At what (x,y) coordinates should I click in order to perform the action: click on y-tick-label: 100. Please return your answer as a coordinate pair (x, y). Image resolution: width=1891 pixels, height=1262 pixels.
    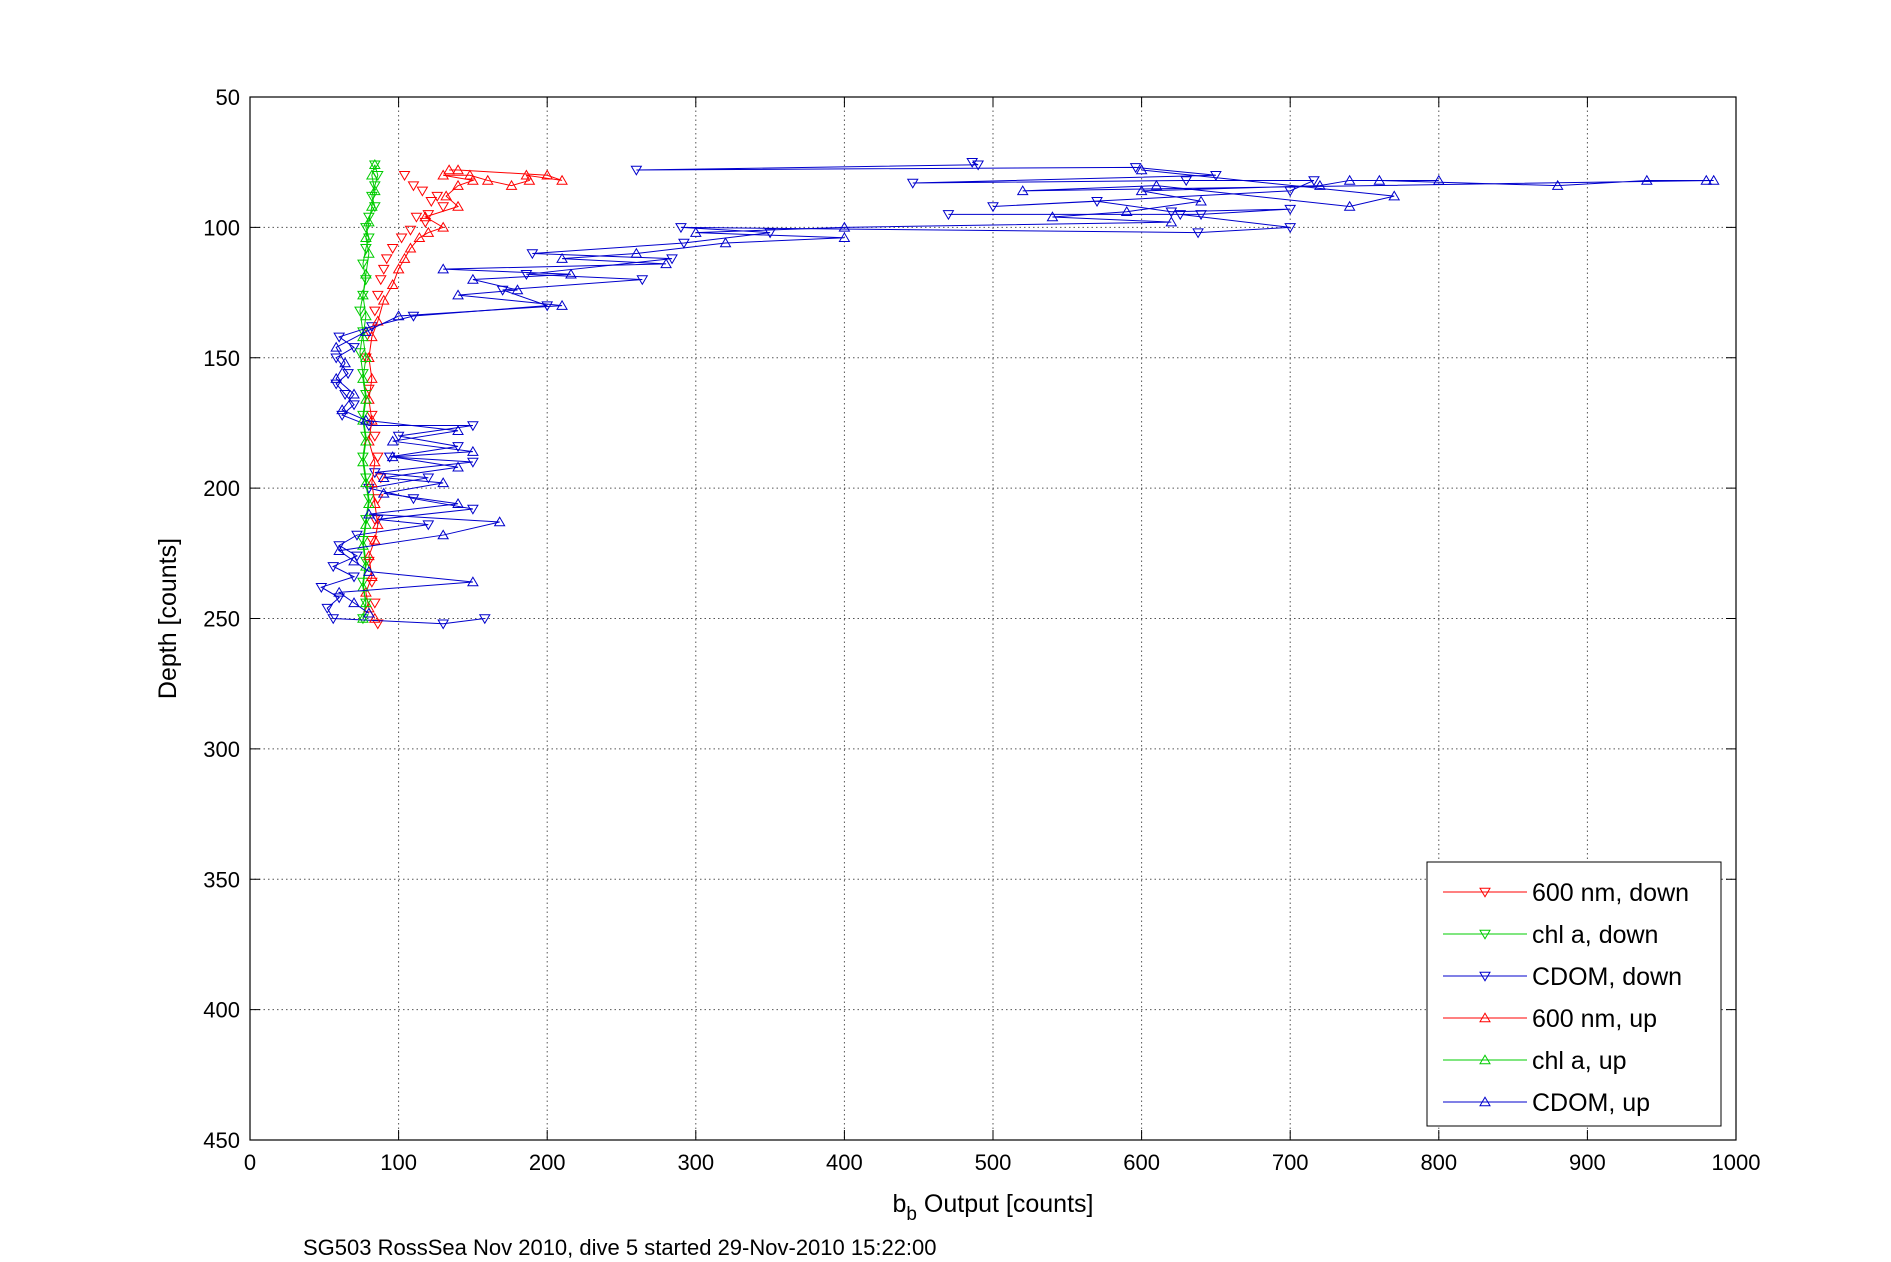
    Looking at the image, I should click on (221, 227).